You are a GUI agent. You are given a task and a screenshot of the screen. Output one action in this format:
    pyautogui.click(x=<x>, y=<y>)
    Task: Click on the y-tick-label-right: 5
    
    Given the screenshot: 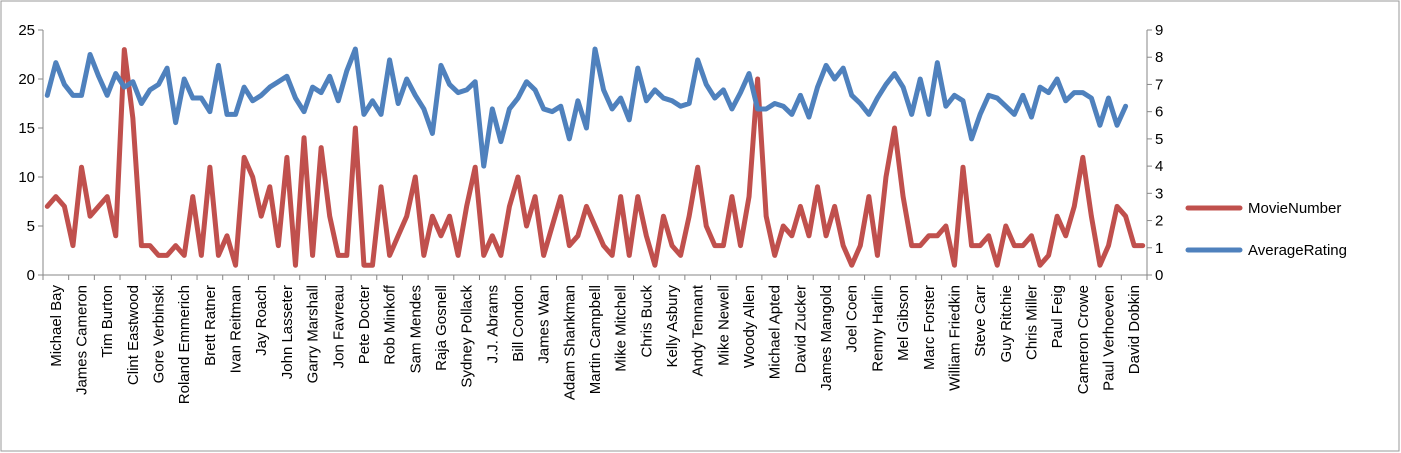 What is the action you would take?
    pyautogui.click(x=1159, y=139)
    